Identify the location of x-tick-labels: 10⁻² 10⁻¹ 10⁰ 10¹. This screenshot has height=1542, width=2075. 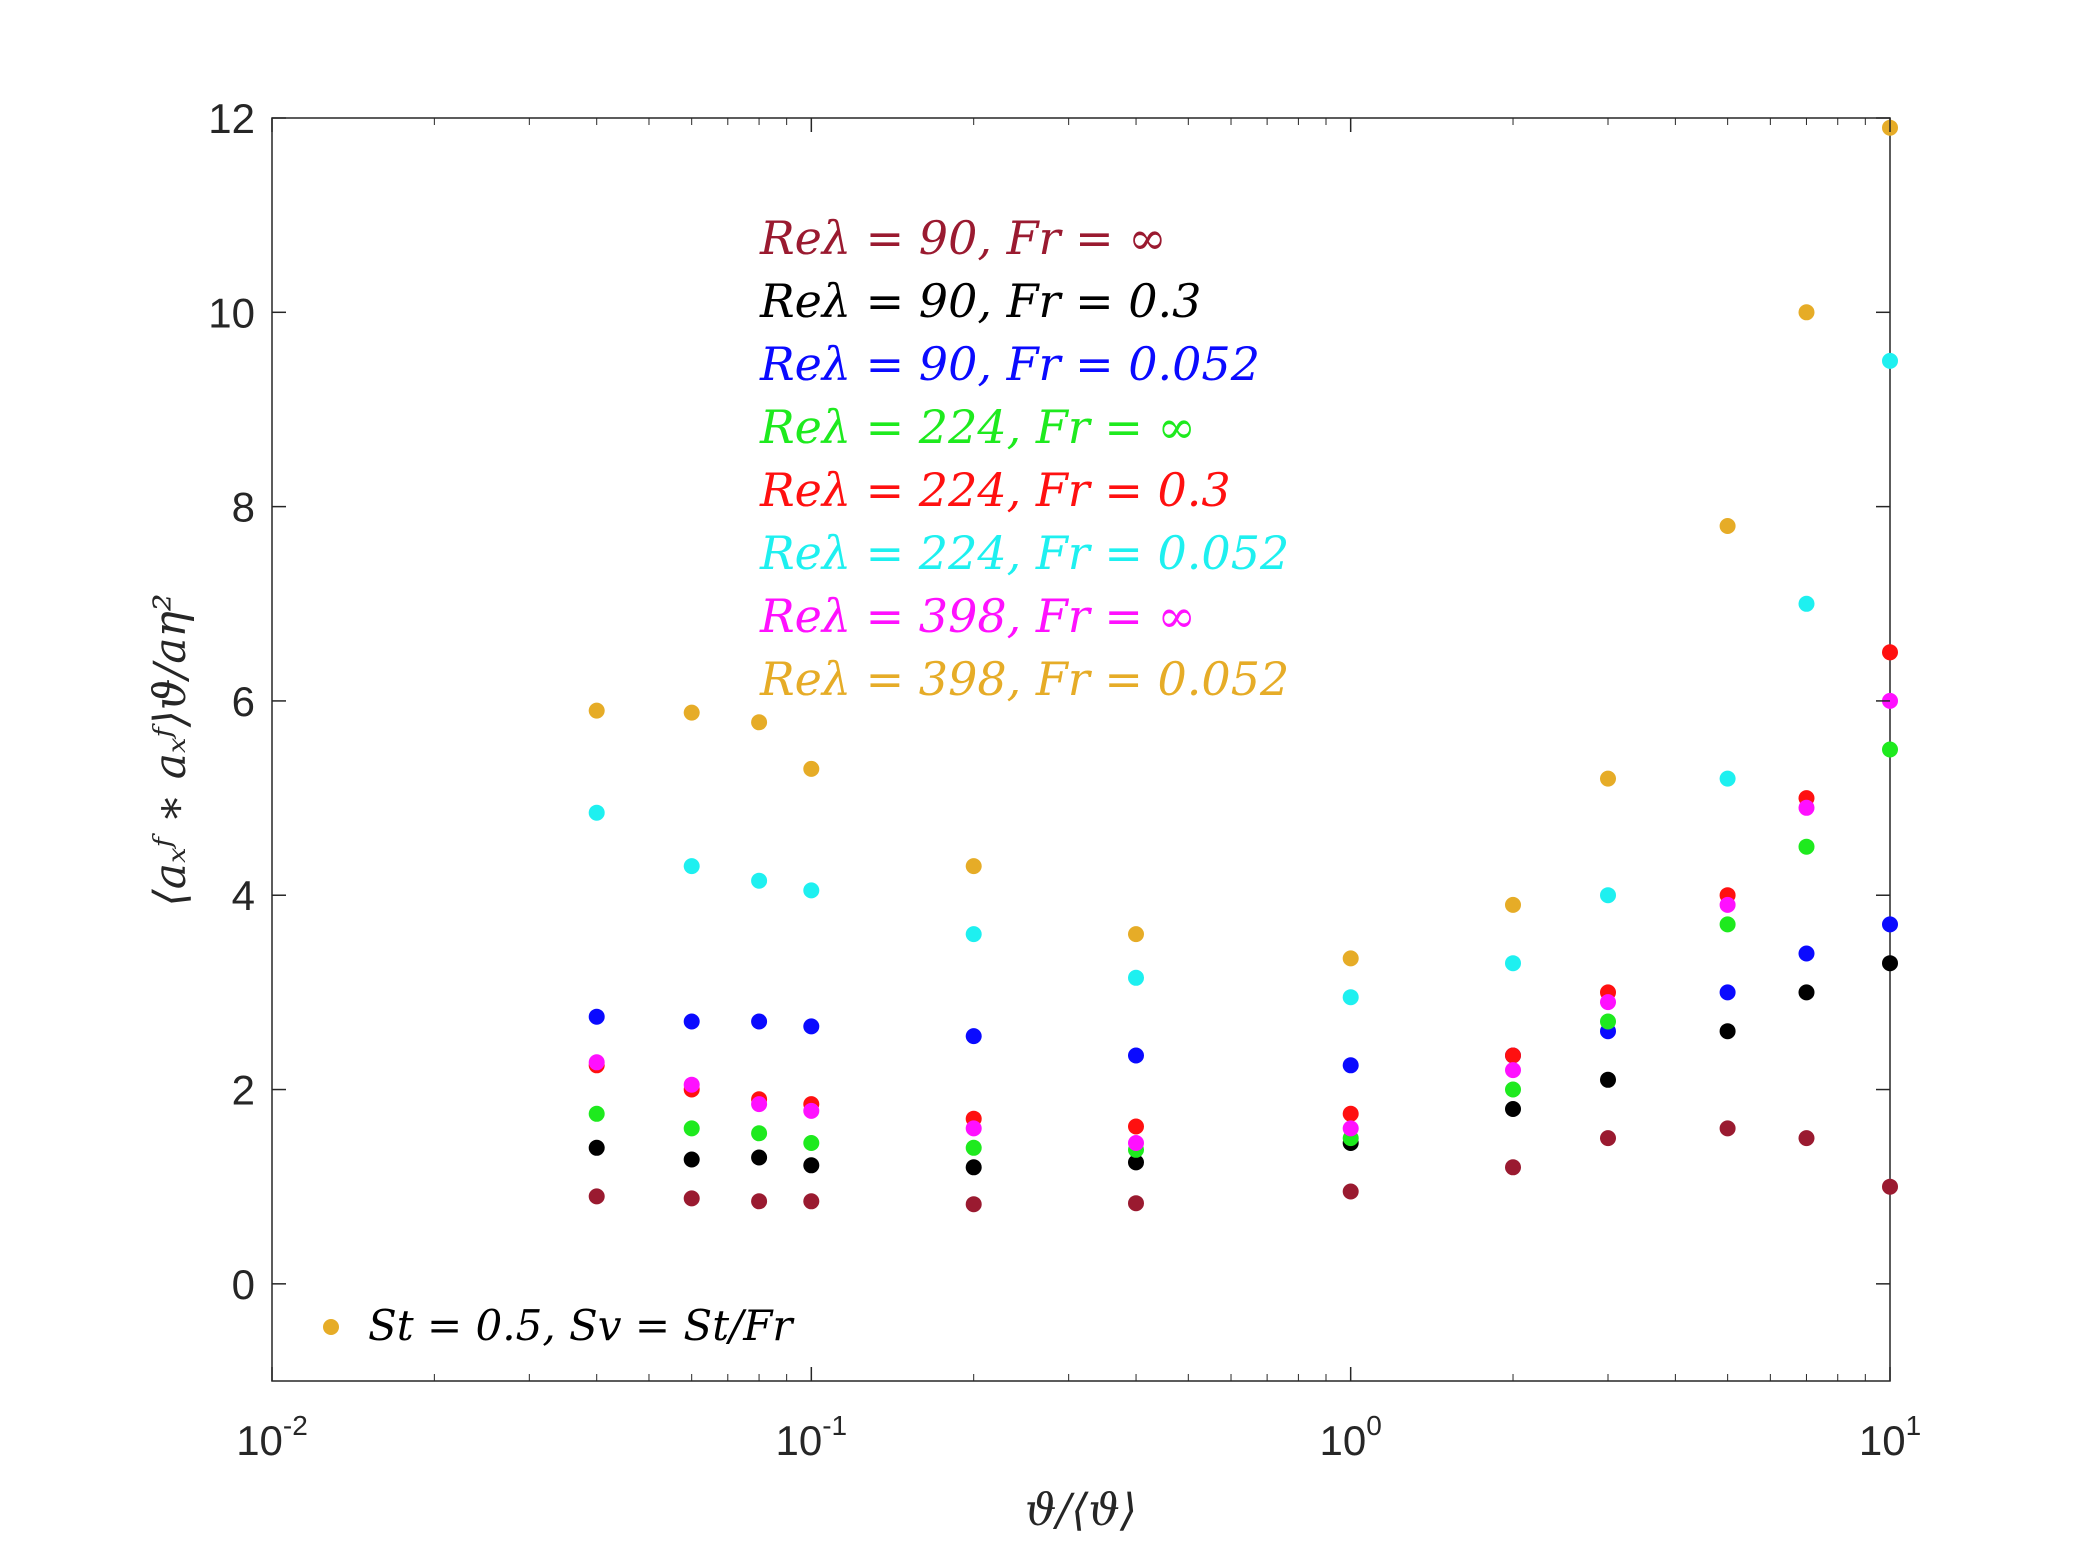
(1078, 1437).